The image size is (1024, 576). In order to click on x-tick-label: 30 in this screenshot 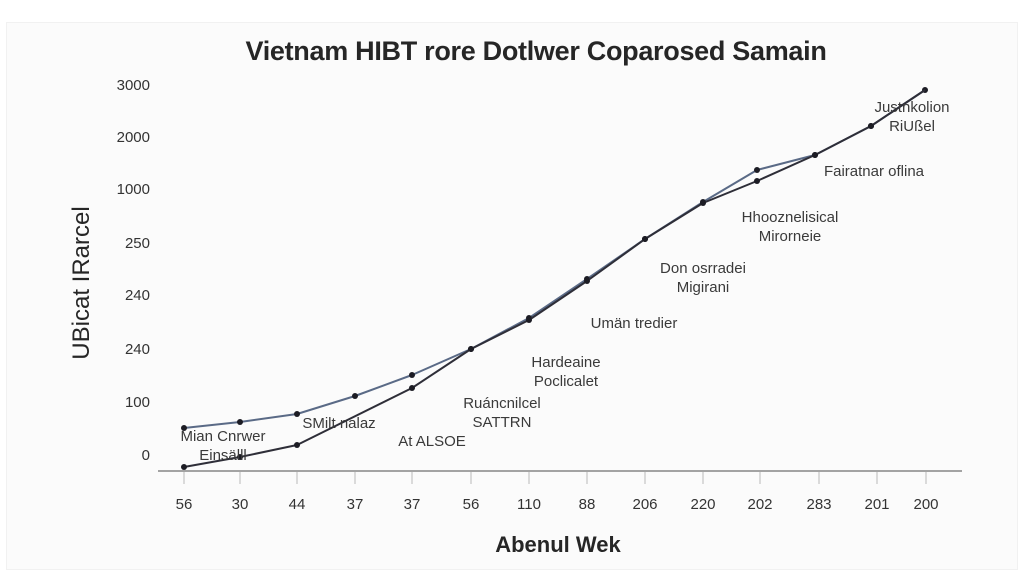, I will do `click(240, 504)`.